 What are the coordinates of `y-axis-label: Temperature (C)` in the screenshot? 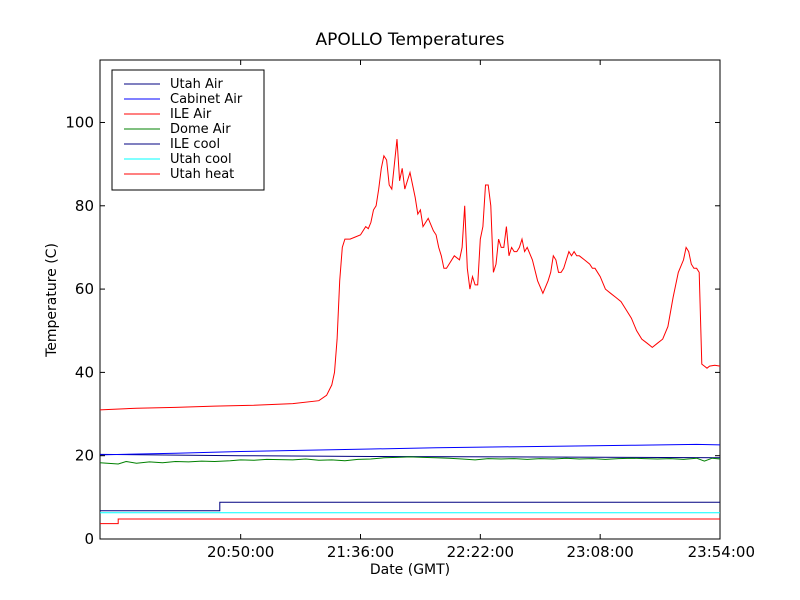 It's located at (52, 300).